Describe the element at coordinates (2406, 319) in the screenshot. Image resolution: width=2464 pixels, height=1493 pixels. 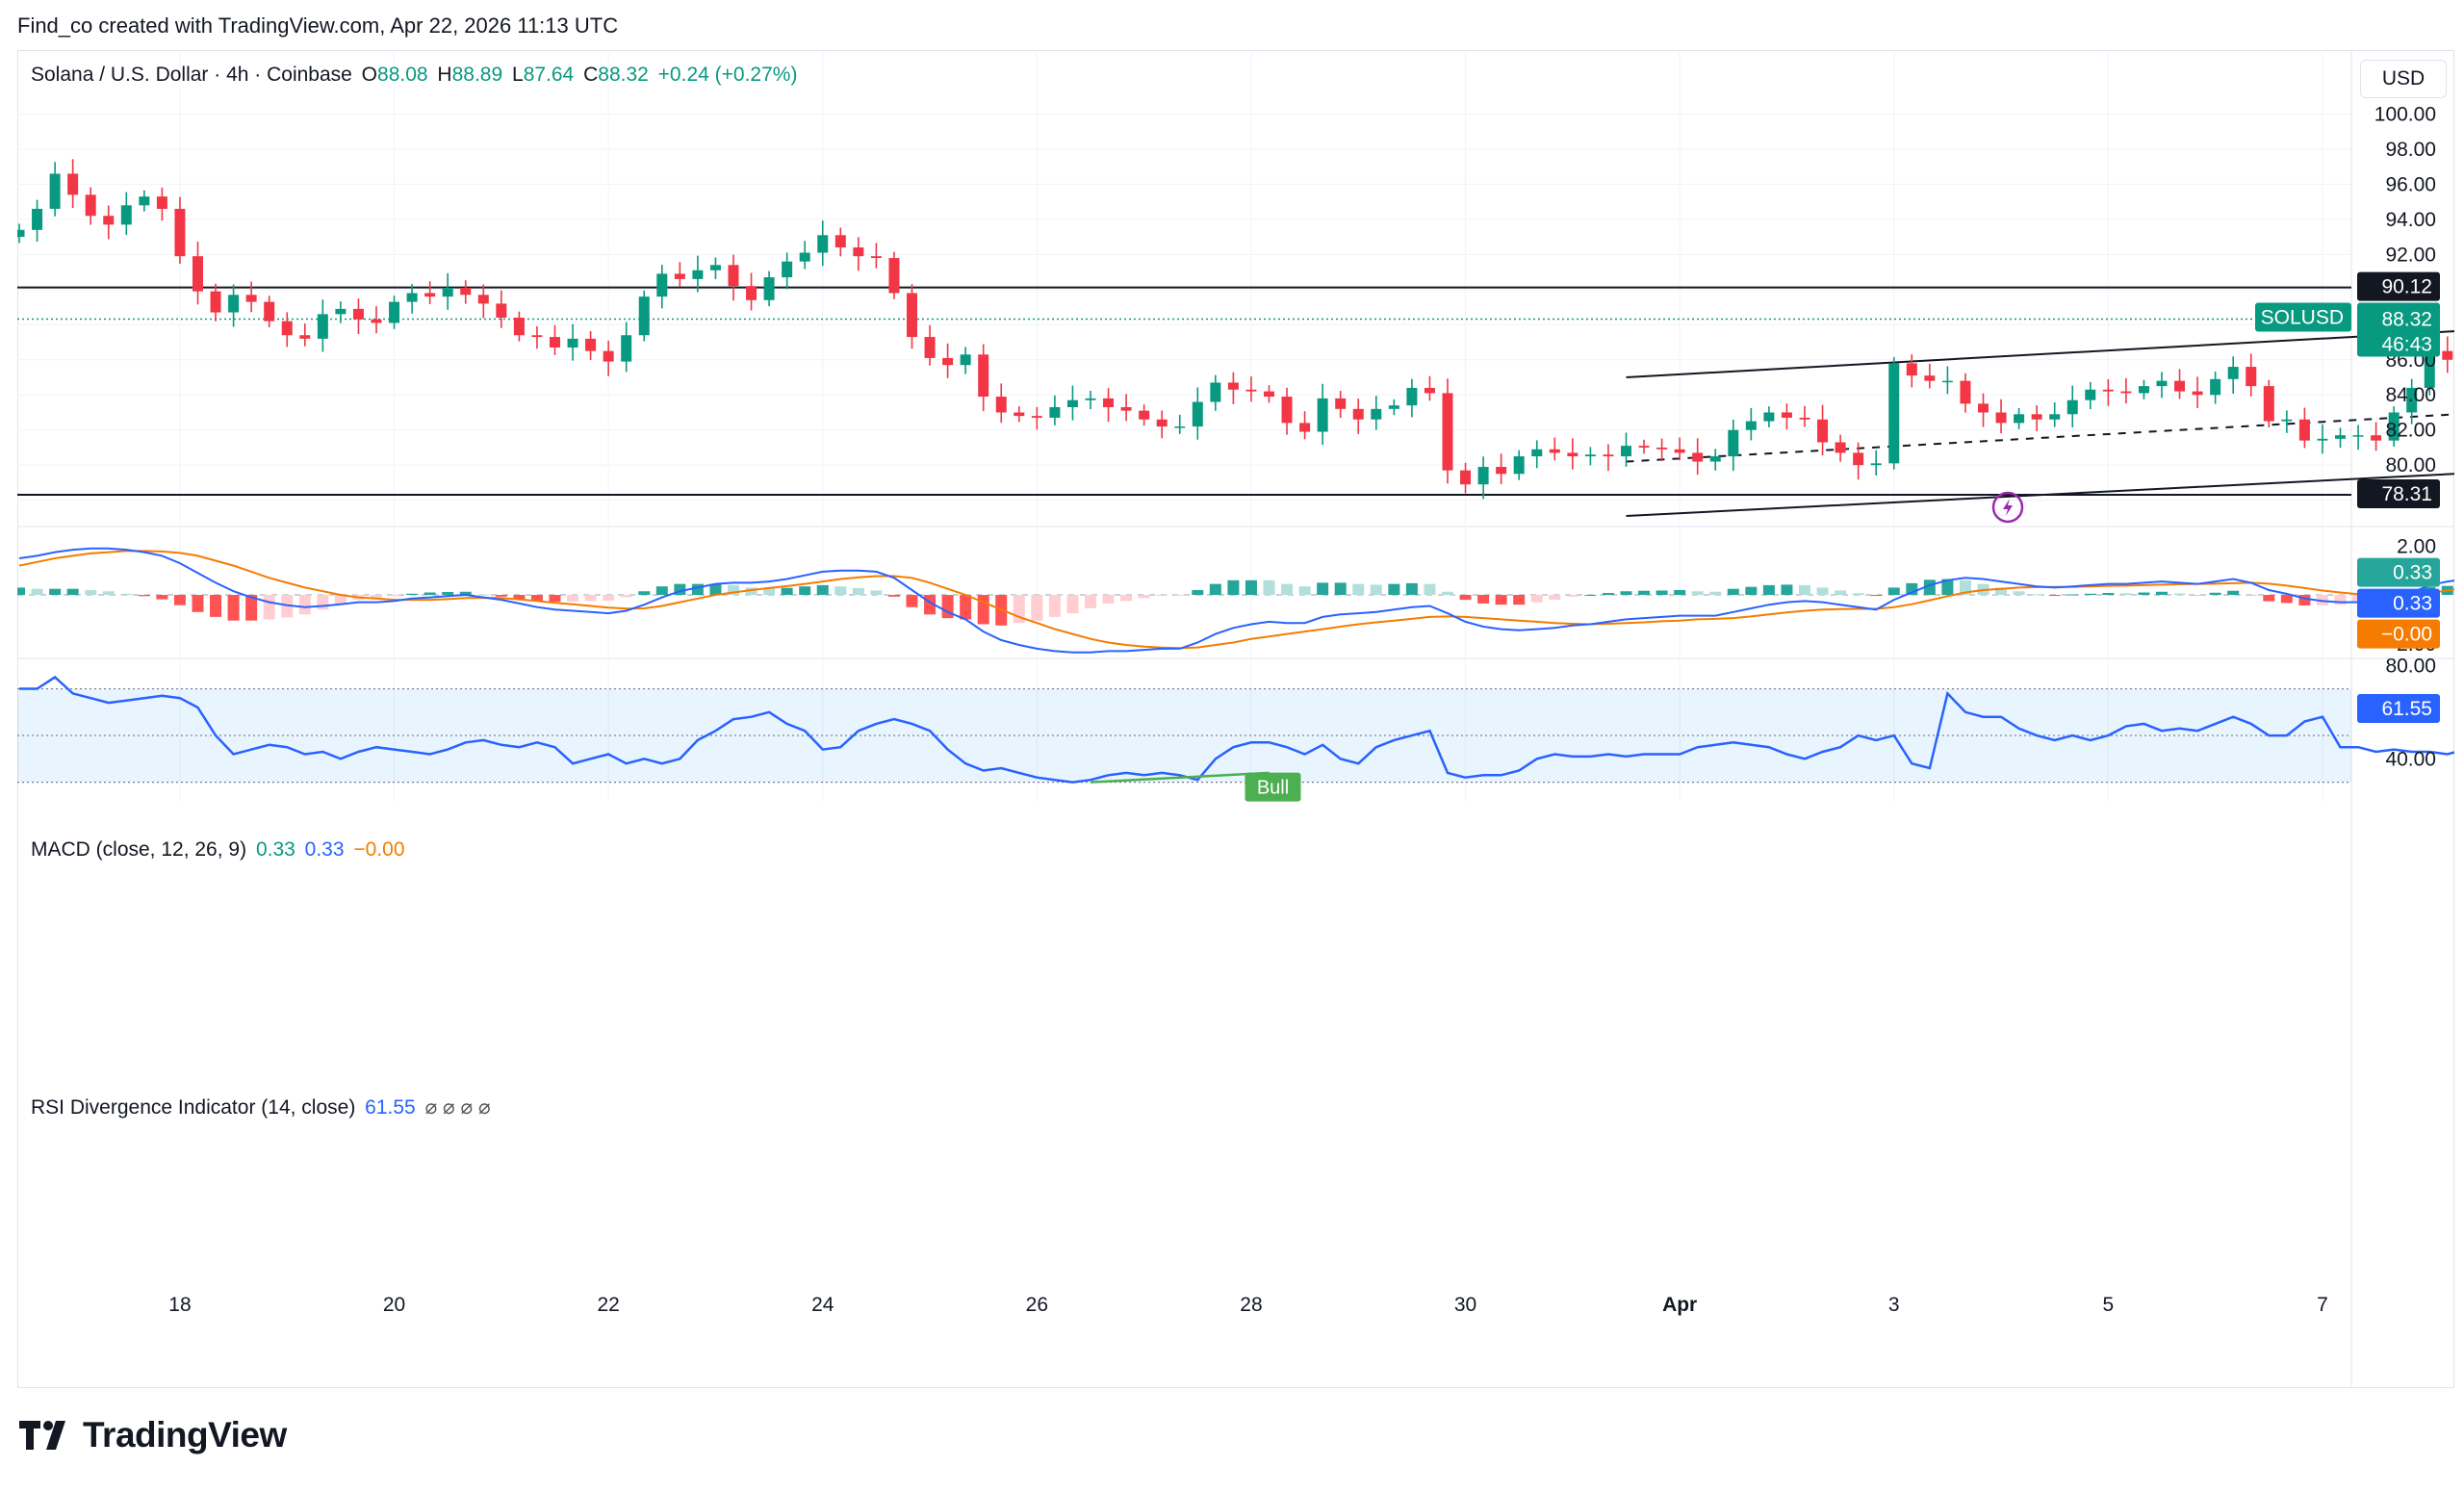
I see `last-price-text: 88.32` at that location.